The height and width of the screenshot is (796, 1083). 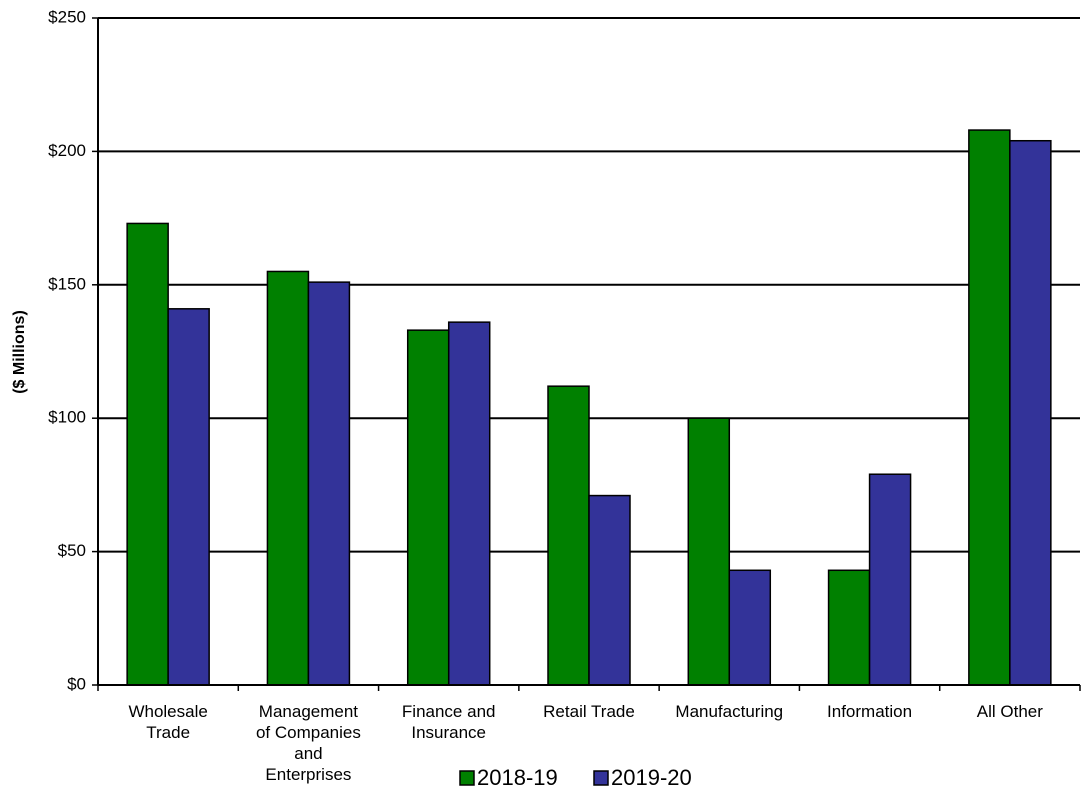 What do you see at coordinates (651, 777) in the screenshot?
I see `legend-label: 2019-20` at bounding box center [651, 777].